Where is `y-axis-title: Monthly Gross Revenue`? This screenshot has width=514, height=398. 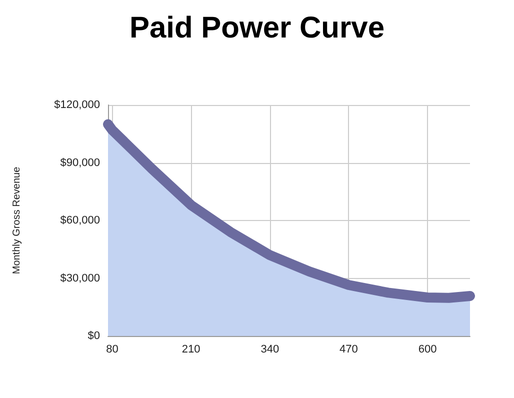 y-axis-title: Monthly Gross Revenue is located at coordinates (17, 220).